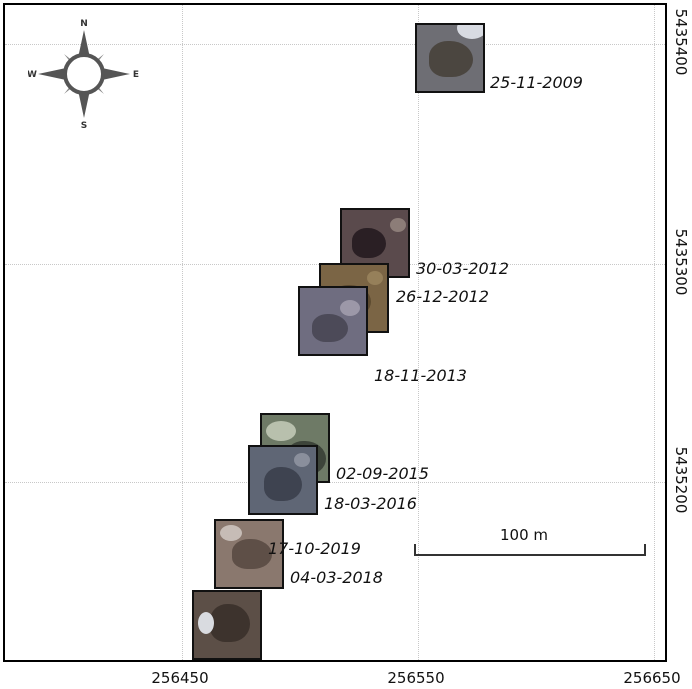 This screenshot has height=689, width=692. What do you see at coordinates (681, 262) in the screenshot?
I see `y-tick-label: 5435300` at bounding box center [681, 262].